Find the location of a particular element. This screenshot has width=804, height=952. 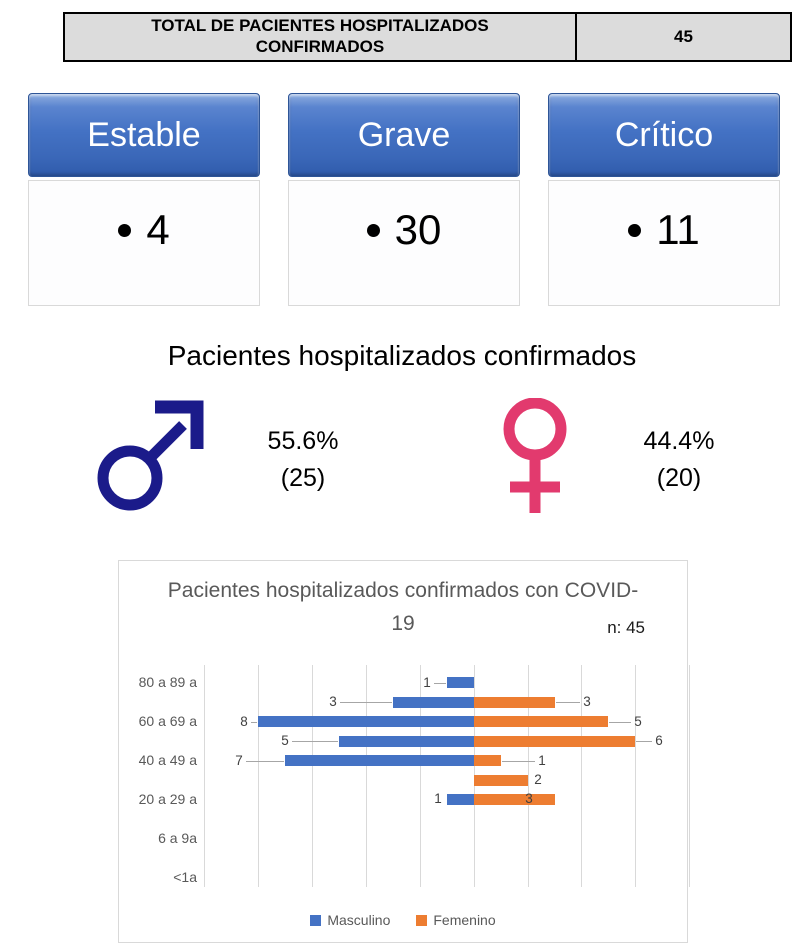

bar-value-label: 7 is located at coordinates (239, 760).